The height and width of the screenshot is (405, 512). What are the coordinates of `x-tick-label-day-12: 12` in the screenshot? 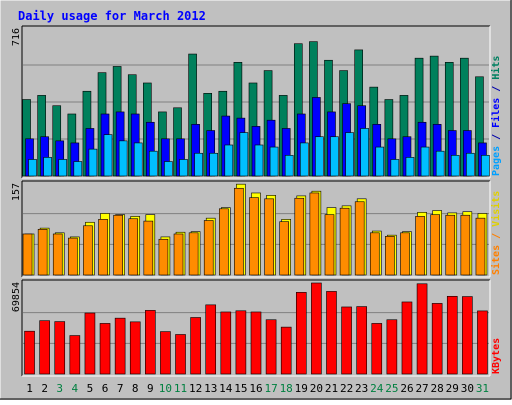 It's located at (195, 388).